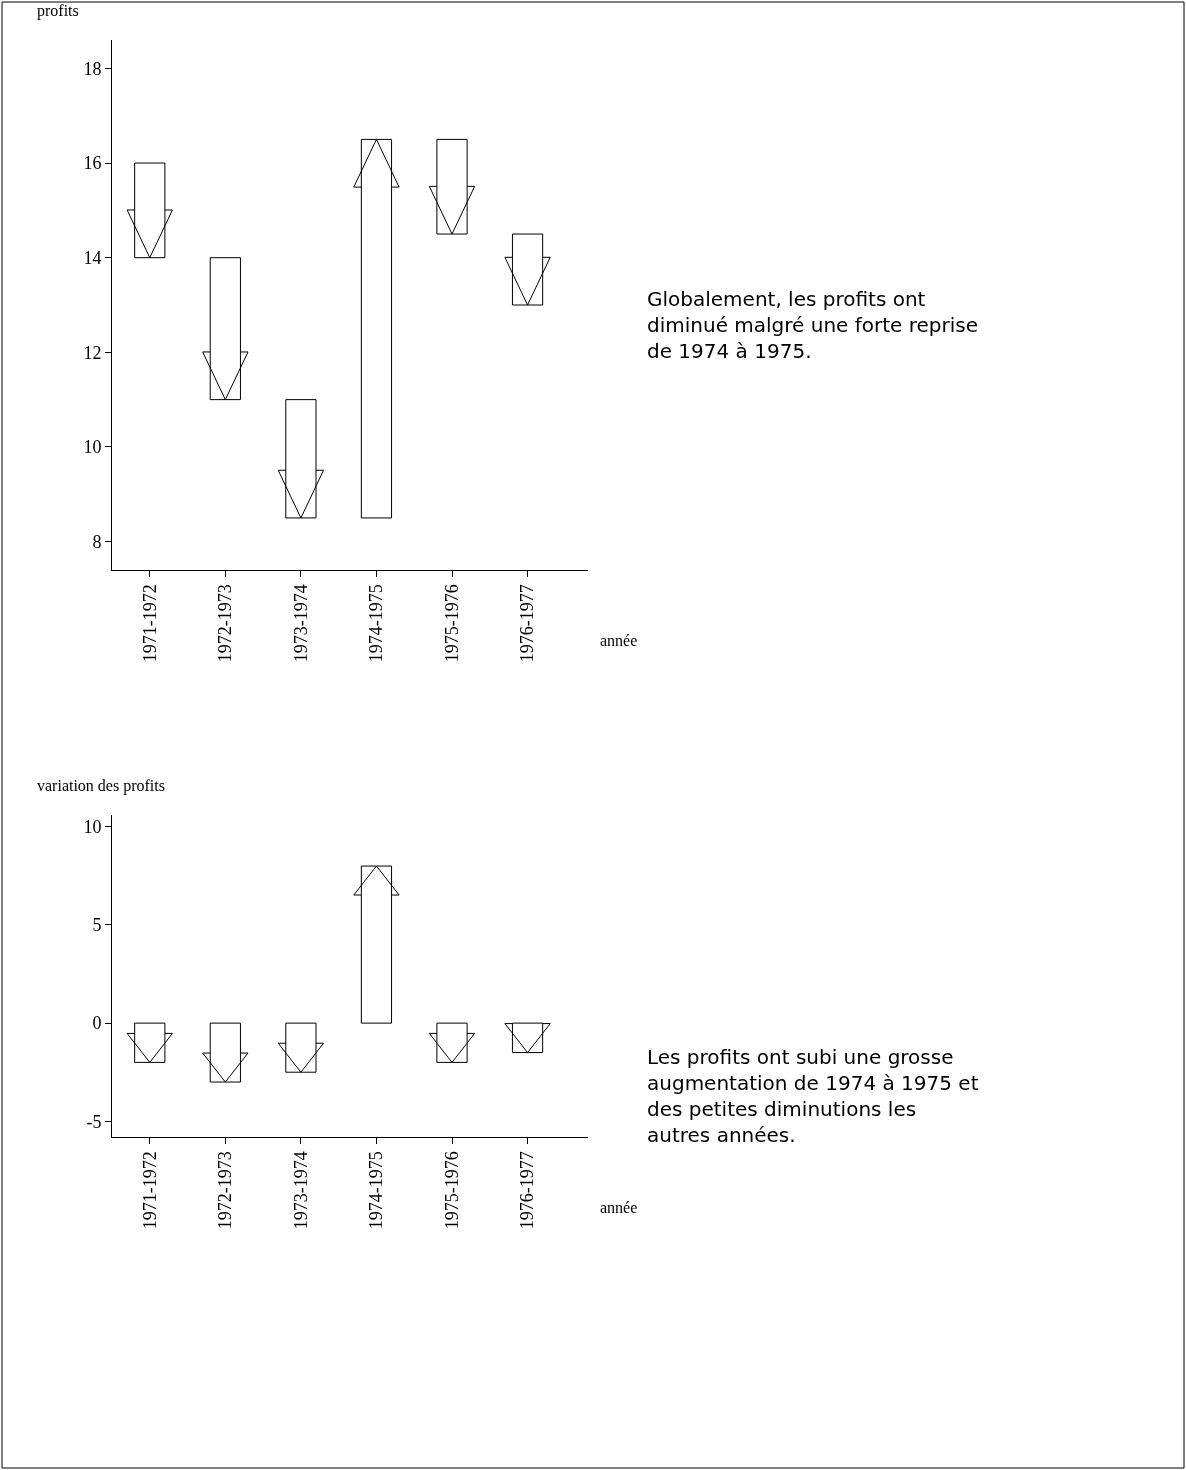  Describe the element at coordinates (813, 325) in the screenshot. I see `text: Globalement, les profits ont diminué malgré une forte reprise de 1974 à 1975.` at that location.